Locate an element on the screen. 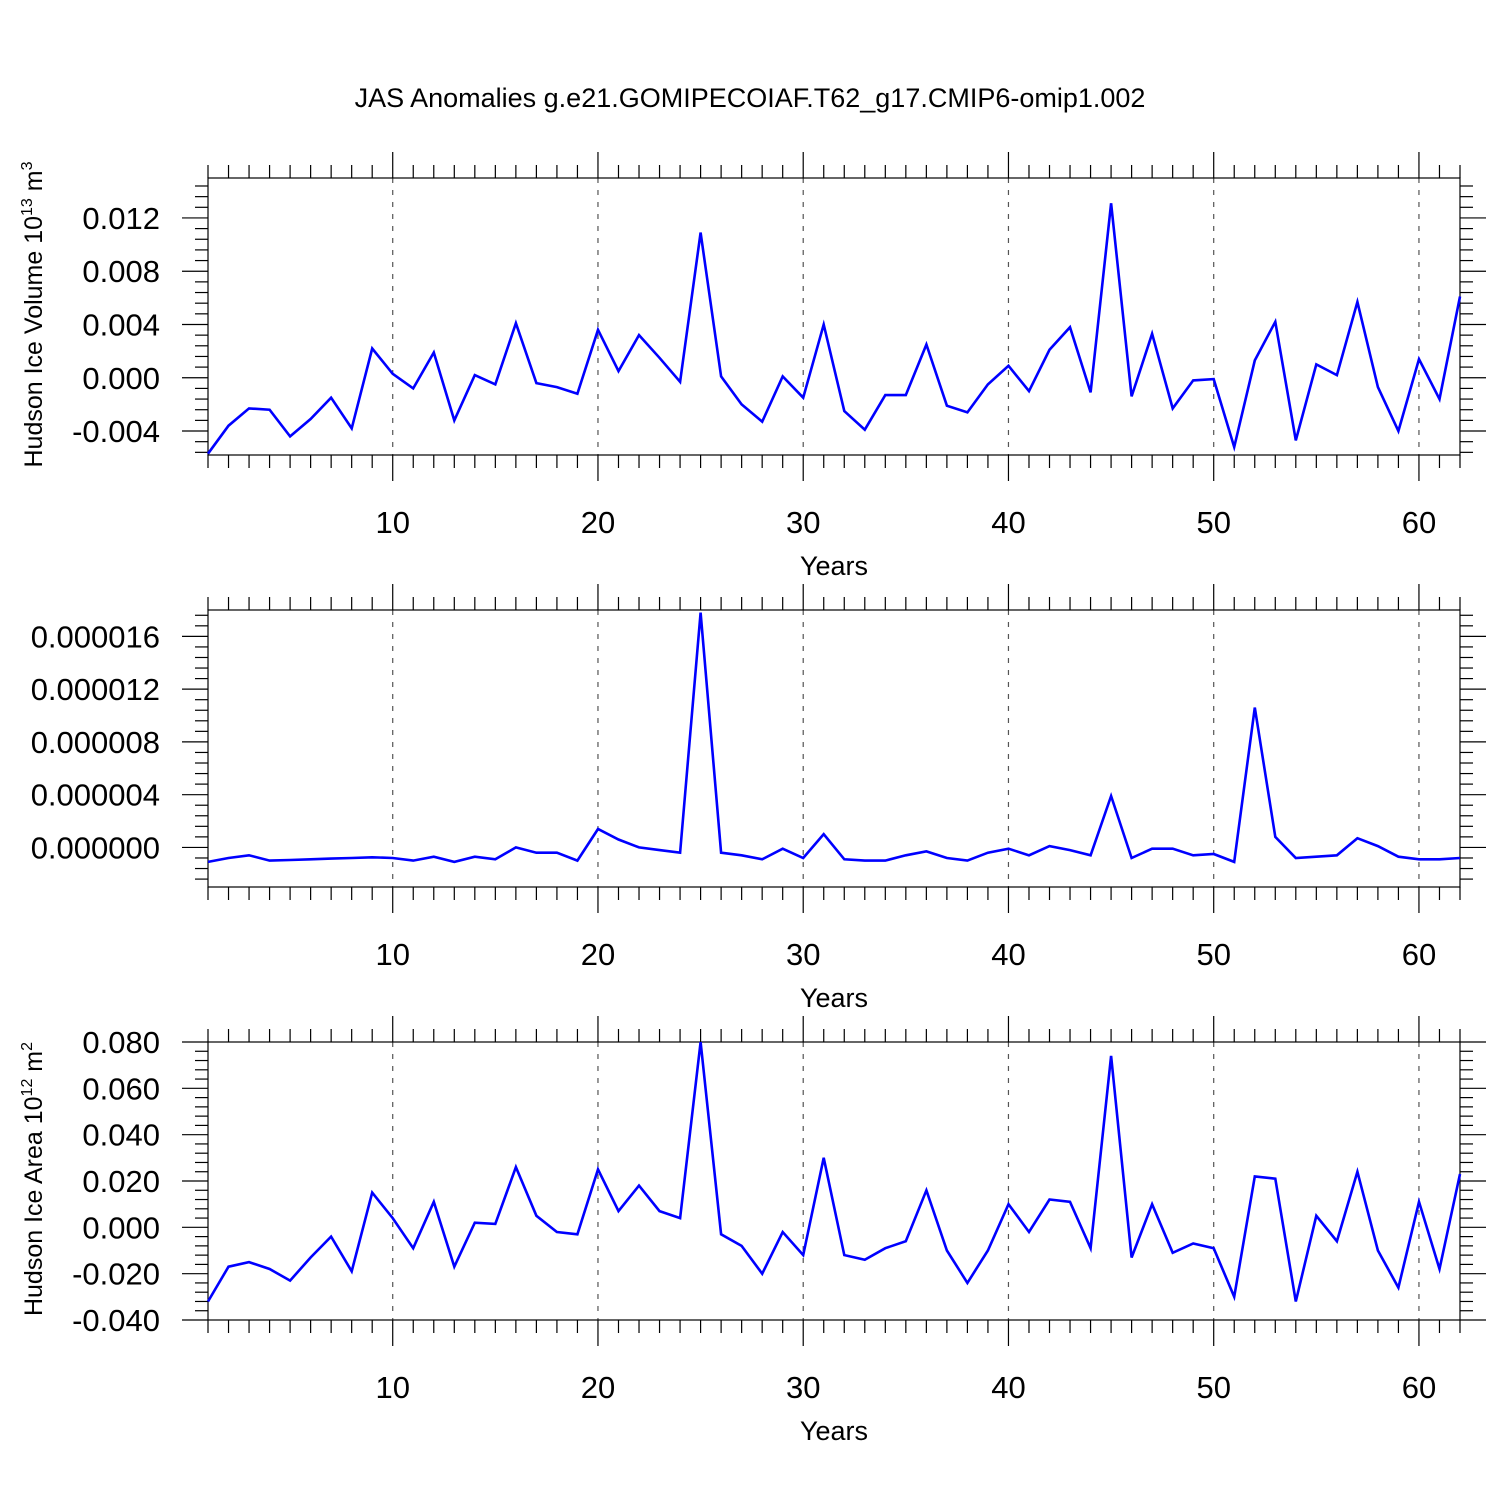  y-tick-label: 0.008 is located at coordinates (121, 271).